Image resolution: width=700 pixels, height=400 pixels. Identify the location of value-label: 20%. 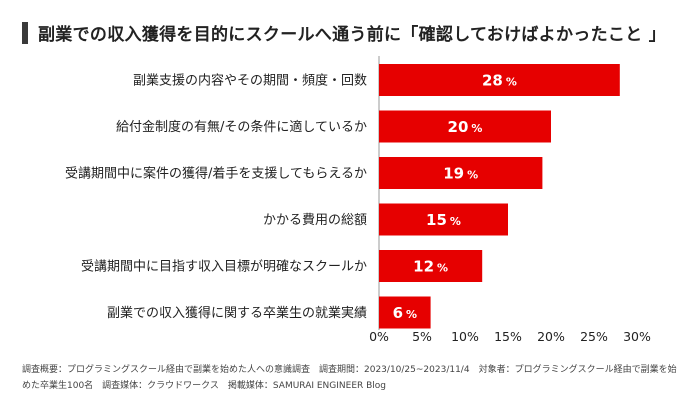
(465, 127).